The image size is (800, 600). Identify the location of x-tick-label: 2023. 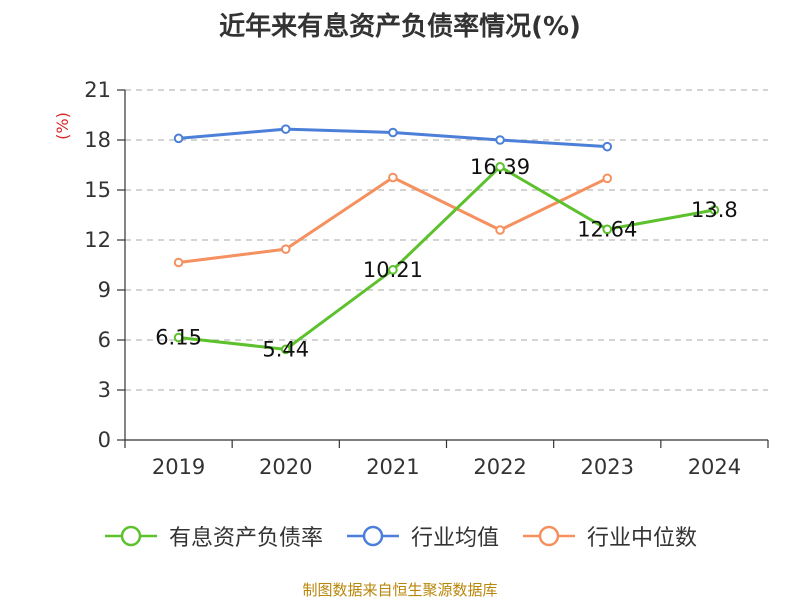
(607, 467).